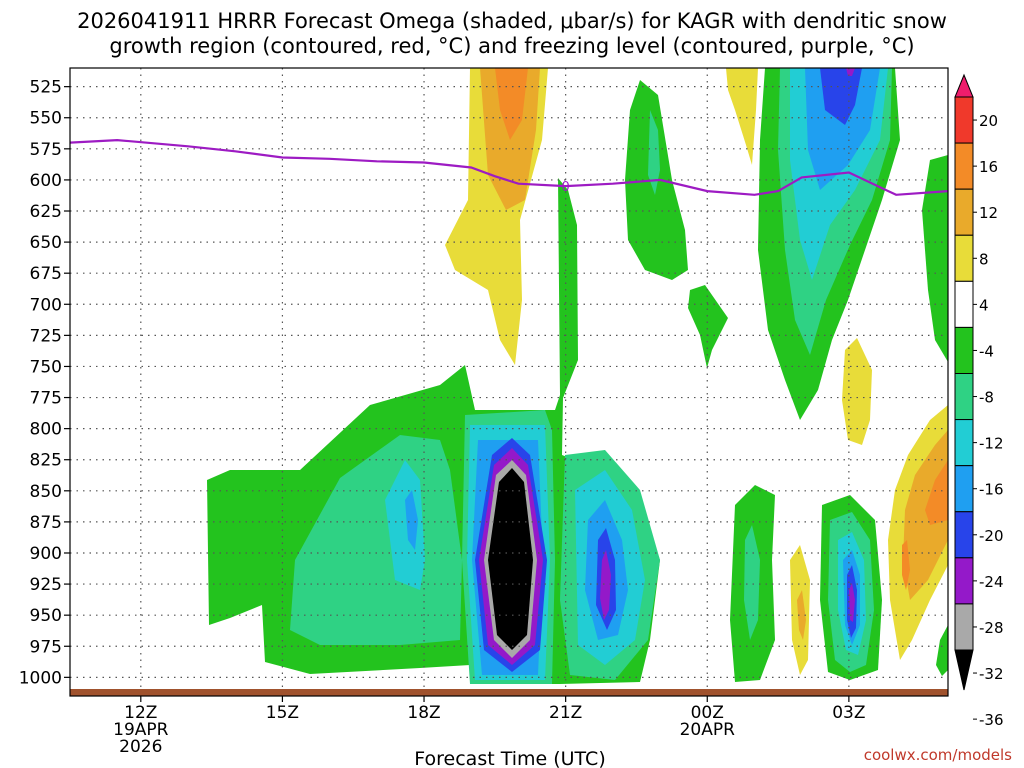  I want to click on x-tick-label-12-2: 2026, so click(140, 747).